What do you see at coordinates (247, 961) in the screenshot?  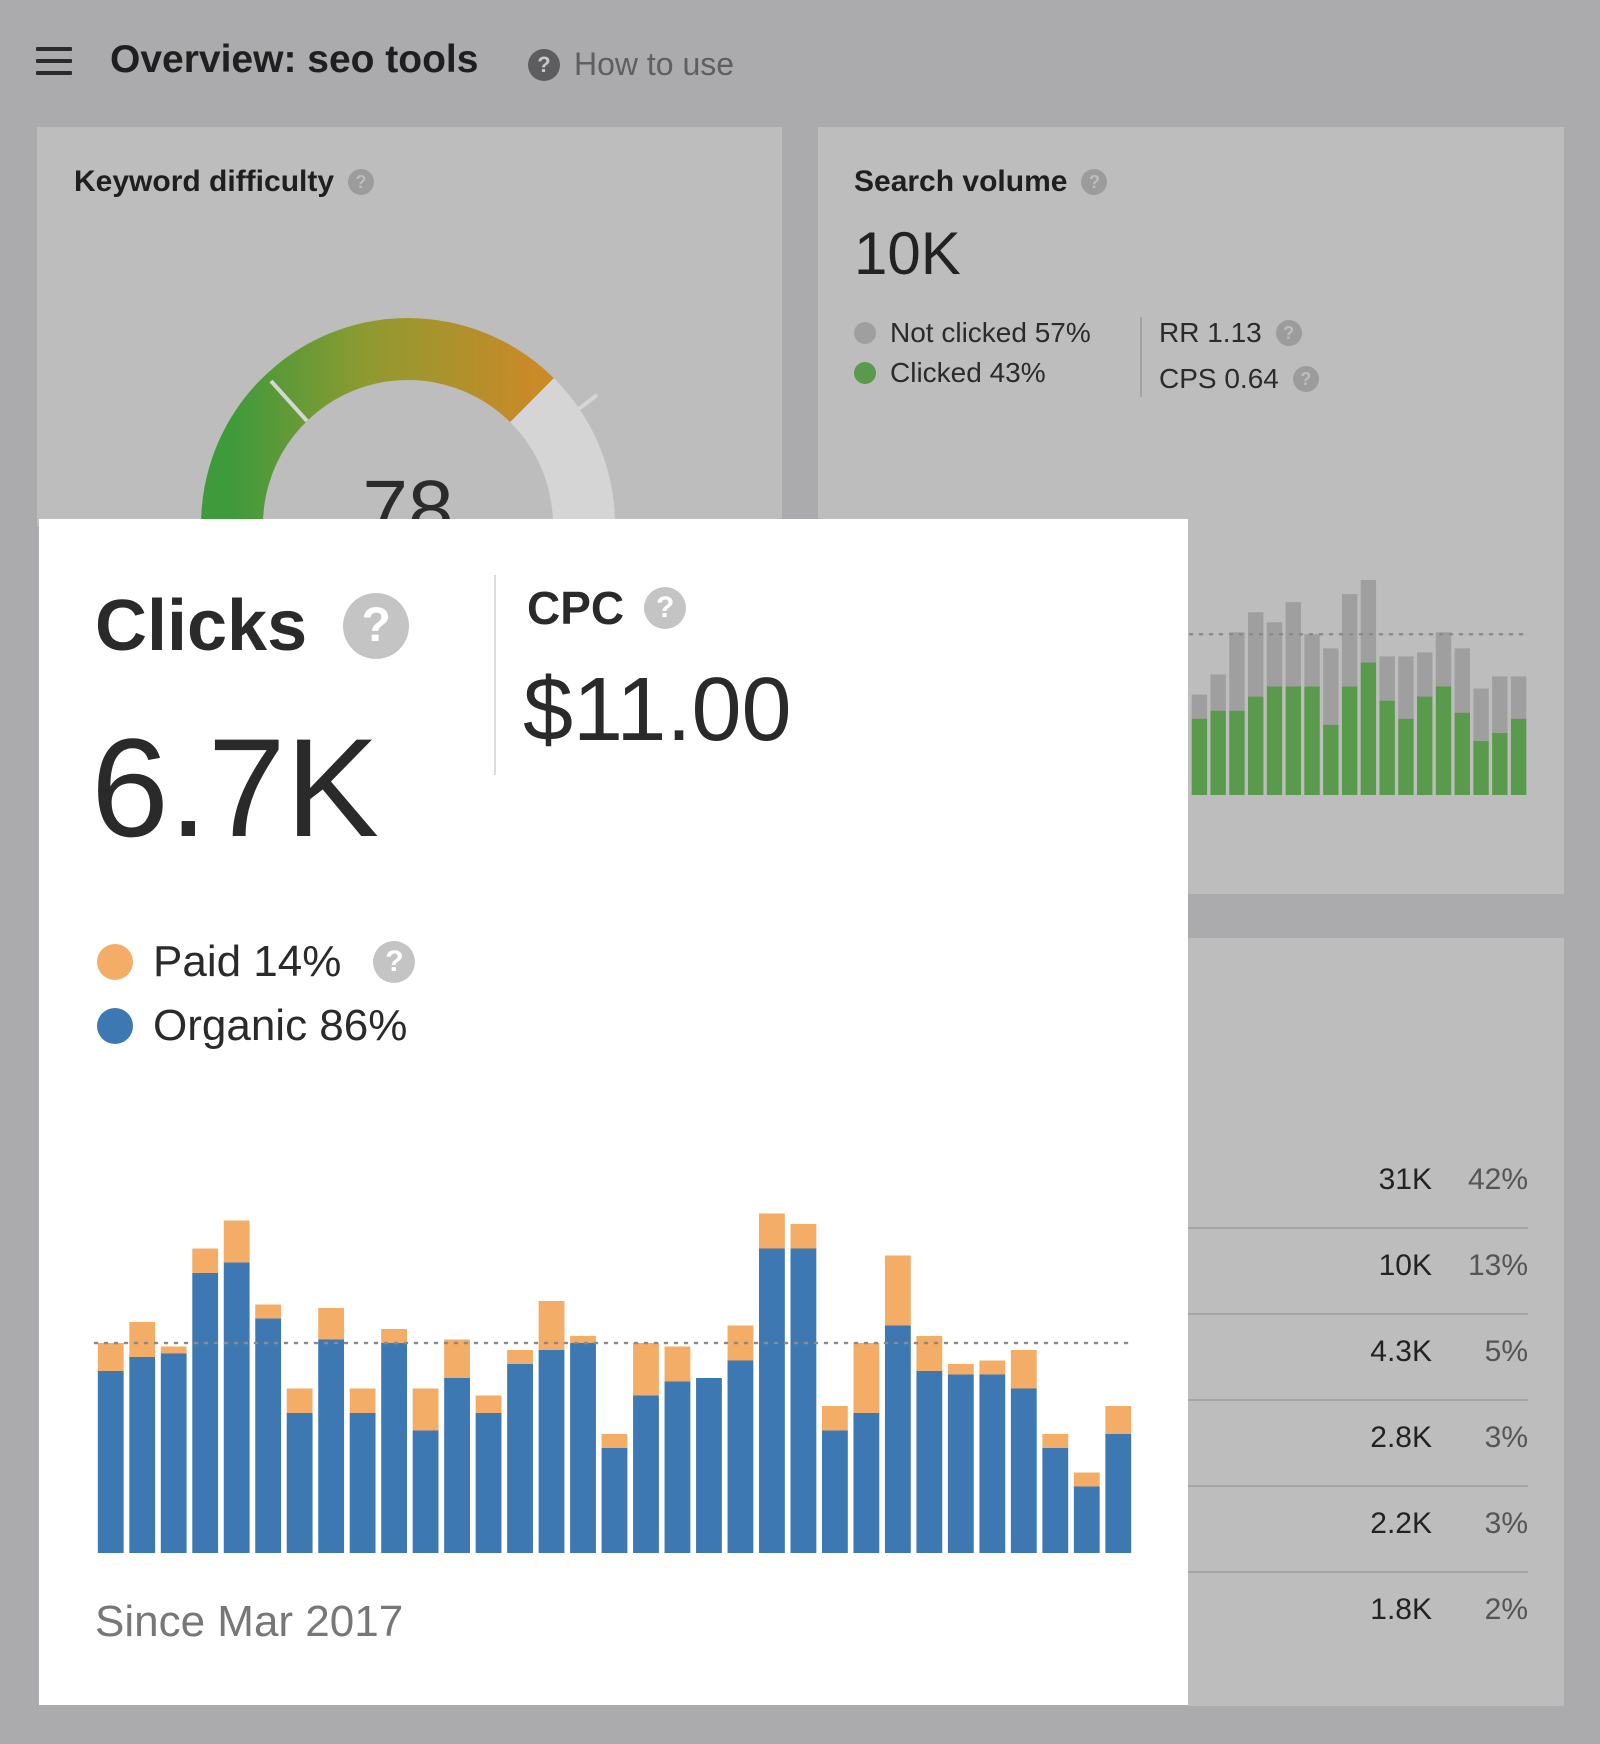 I see `paid-label: Paid 14%` at bounding box center [247, 961].